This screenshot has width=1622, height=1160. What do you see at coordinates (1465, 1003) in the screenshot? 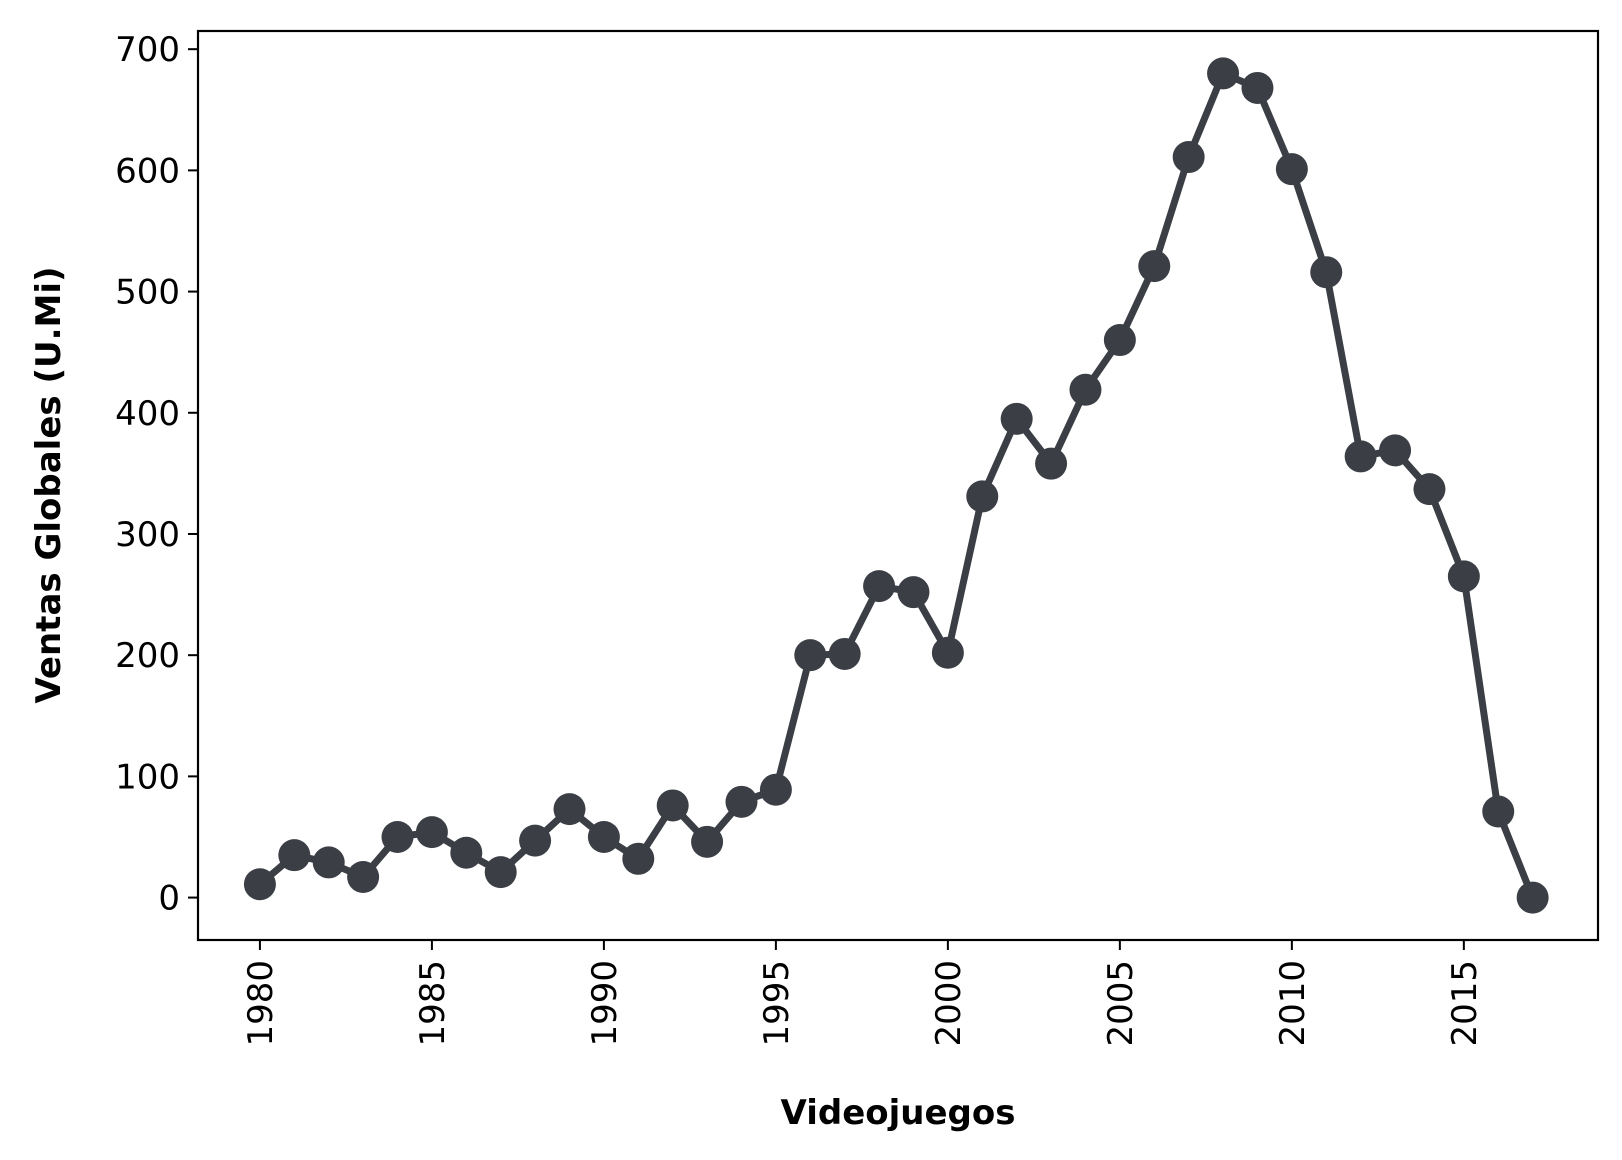
I see `x-tick-label: 2015` at bounding box center [1465, 1003].